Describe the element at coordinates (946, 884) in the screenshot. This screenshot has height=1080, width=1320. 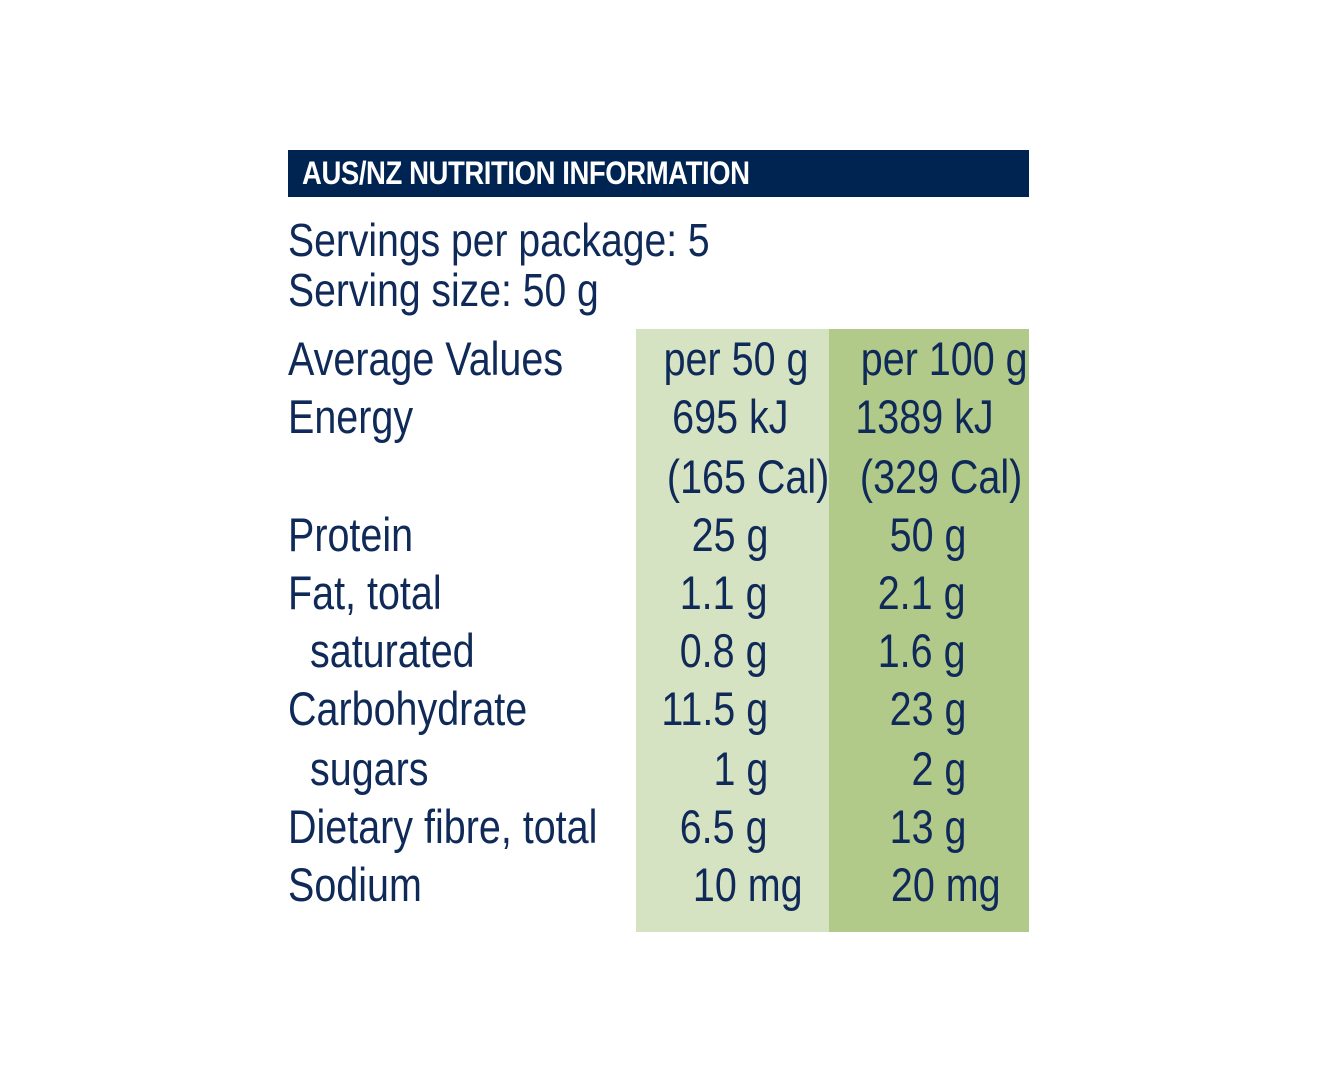
I see `value-text: 20 mg` at that location.